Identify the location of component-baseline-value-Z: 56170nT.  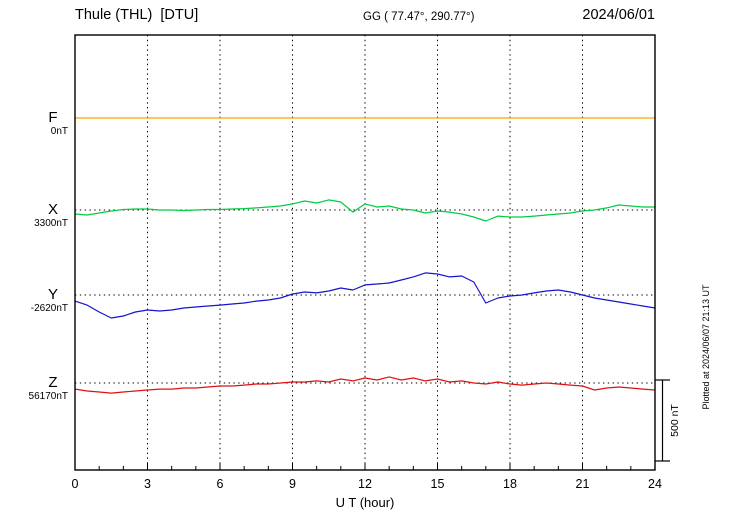
(48, 396).